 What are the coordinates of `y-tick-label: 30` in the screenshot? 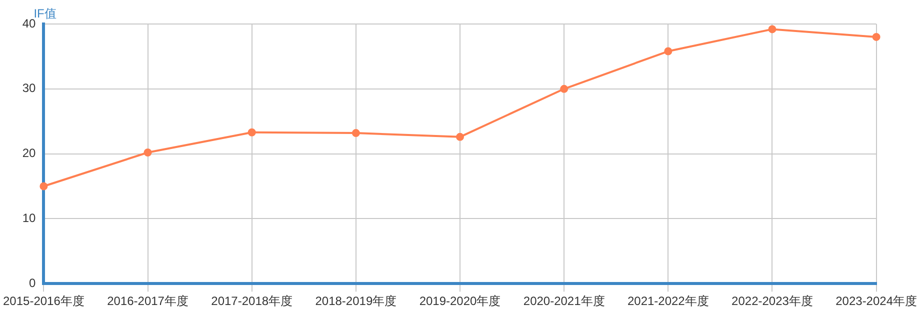 It's located at (29, 88).